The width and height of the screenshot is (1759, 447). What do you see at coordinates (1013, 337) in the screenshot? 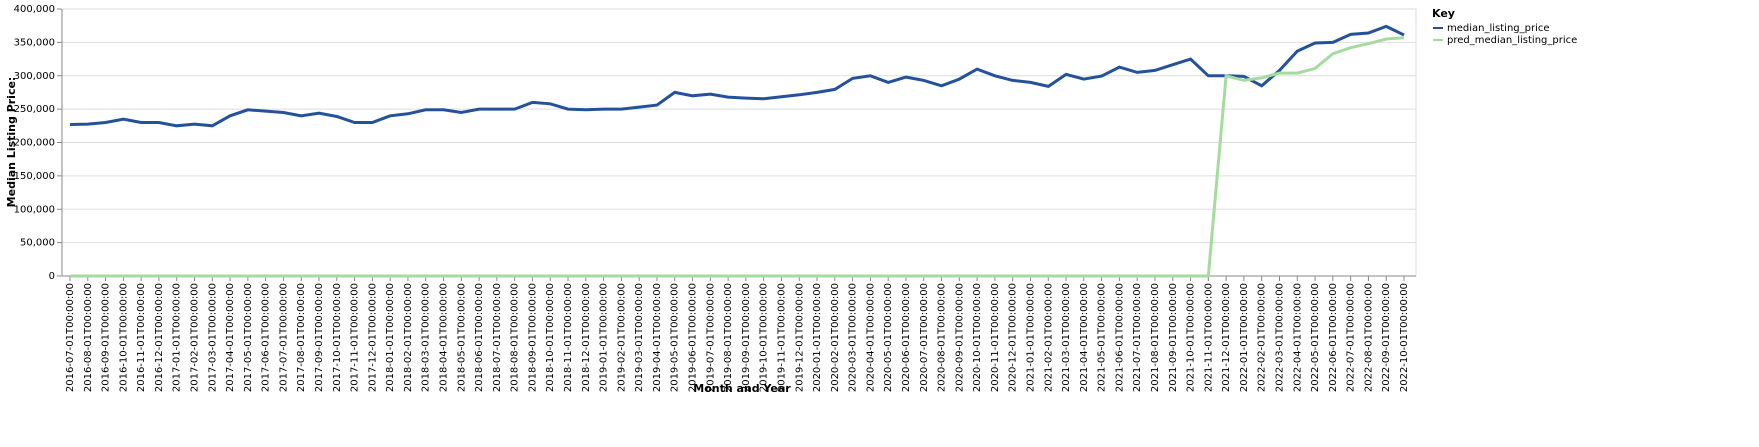
I see `x-tick-label: 2020-12-01T00:00:00` at bounding box center [1013, 337].